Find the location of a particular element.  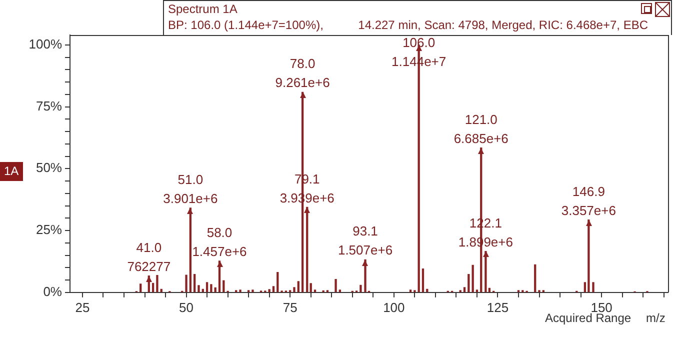

x-tick-label: 50 is located at coordinates (186, 307).